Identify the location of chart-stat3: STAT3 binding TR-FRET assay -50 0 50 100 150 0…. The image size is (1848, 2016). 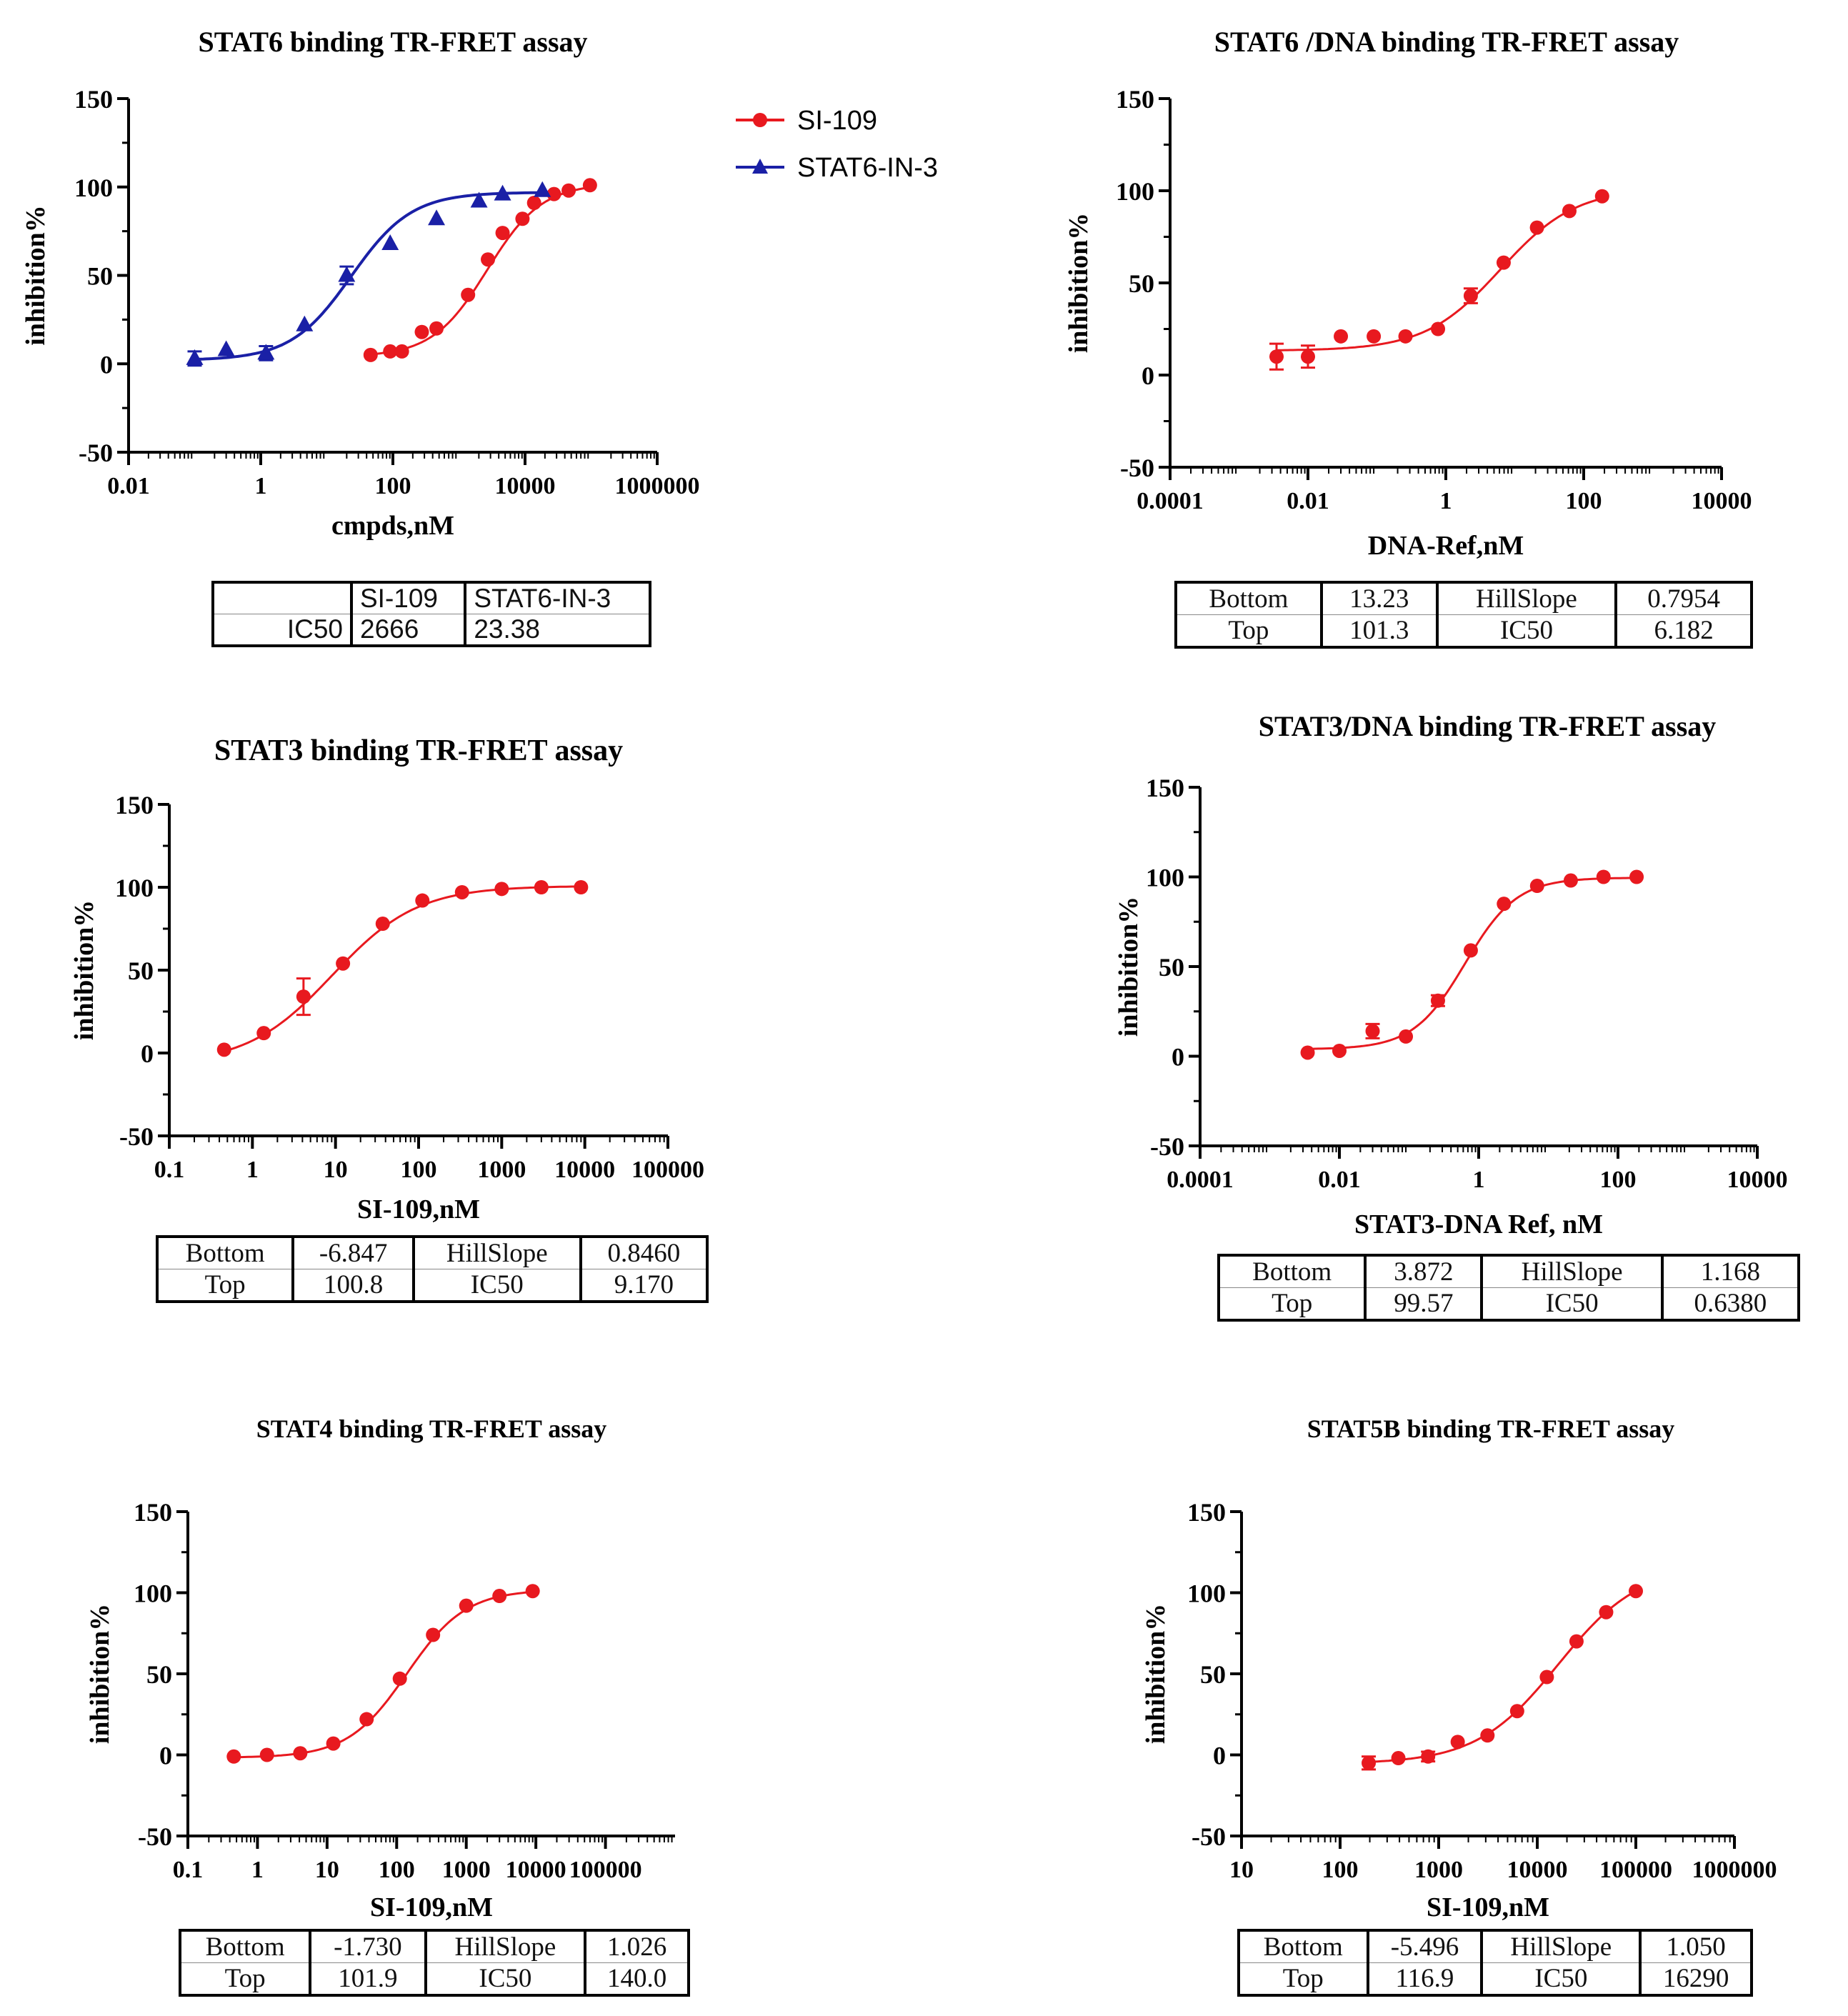
(386, 979).